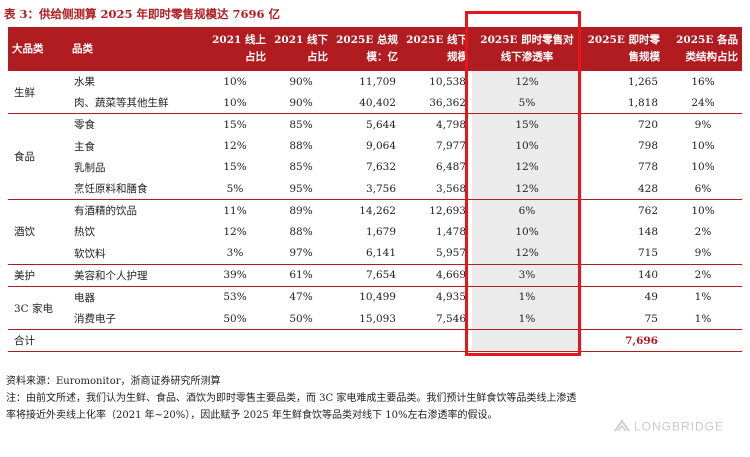 The height and width of the screenshot is (457, 750). What do you see at coordinates (377, 297) in the screenshot?
I see `total-cell: 10,499` at bounding box center [377, 297].